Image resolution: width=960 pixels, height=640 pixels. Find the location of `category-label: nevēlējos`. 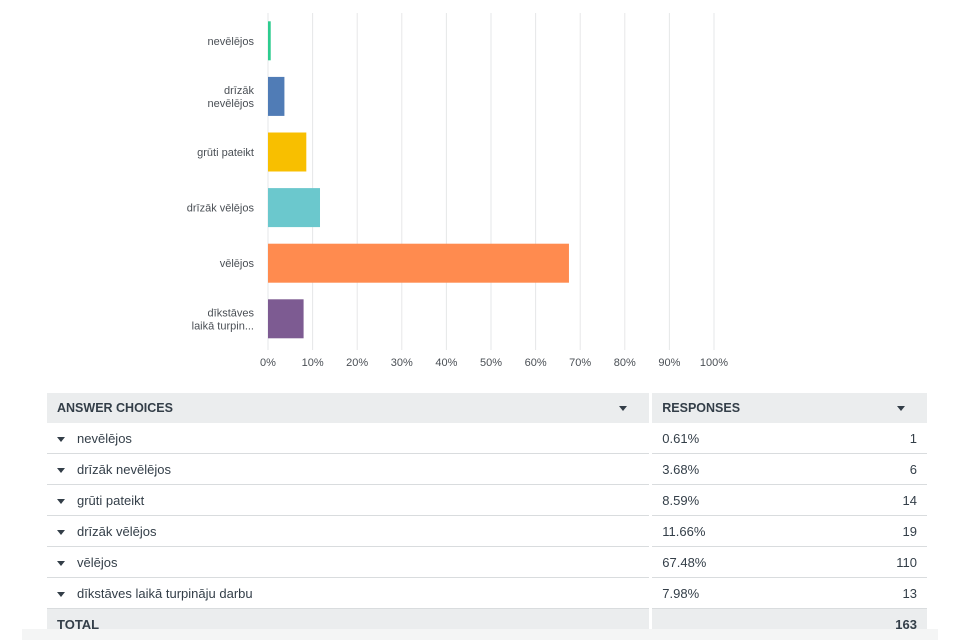

category-label: nevēlējos is located at coordinates (231, 42).